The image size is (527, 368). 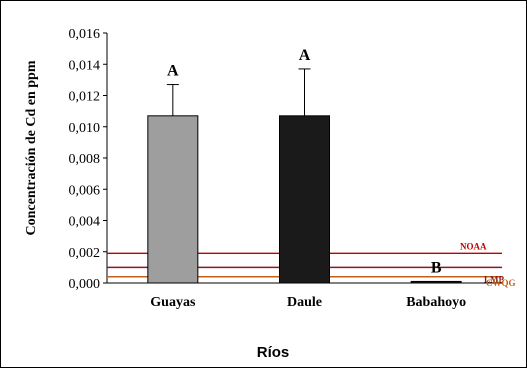 I want to click on y-tick-label: 0,000, so click(x=85, y=284).